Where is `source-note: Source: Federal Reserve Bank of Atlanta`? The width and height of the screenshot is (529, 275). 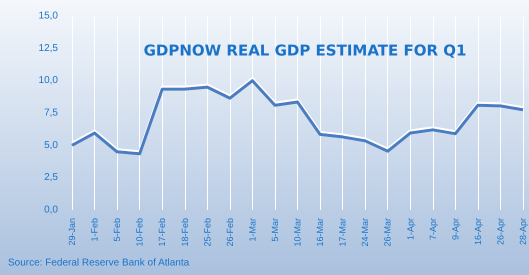 source-note: Source: Federal Reserve Bank of Atlanta is located at coordinates (99, 263).